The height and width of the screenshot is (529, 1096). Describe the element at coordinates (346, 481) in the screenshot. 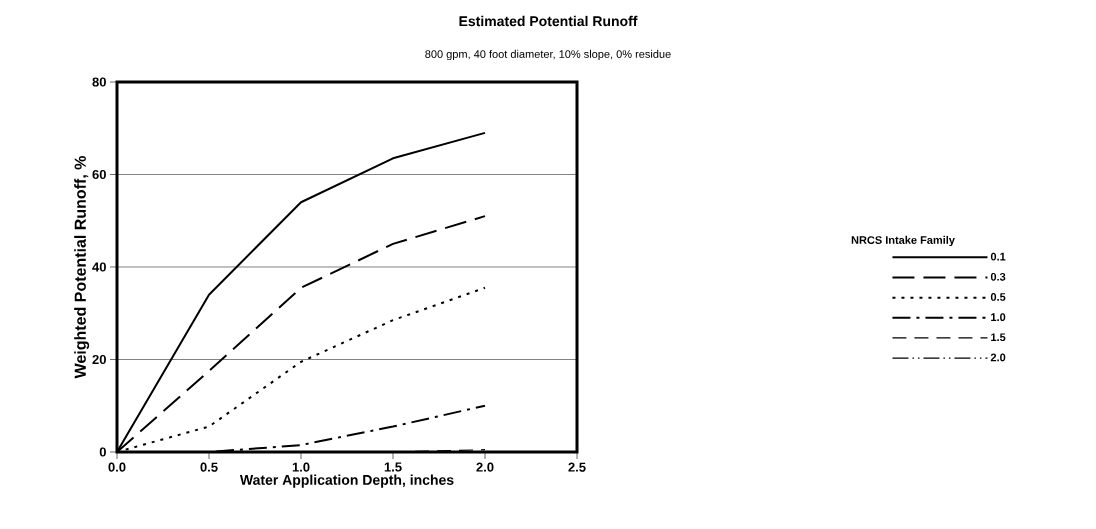

I see `x-axis-title: Water Application Depth, inches` at that location.